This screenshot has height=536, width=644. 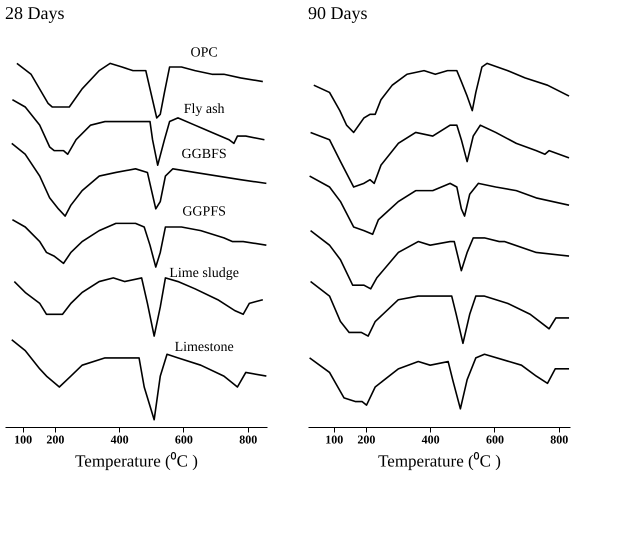 I want to click on series-label: GGPFS, so click(x=204, y=212).